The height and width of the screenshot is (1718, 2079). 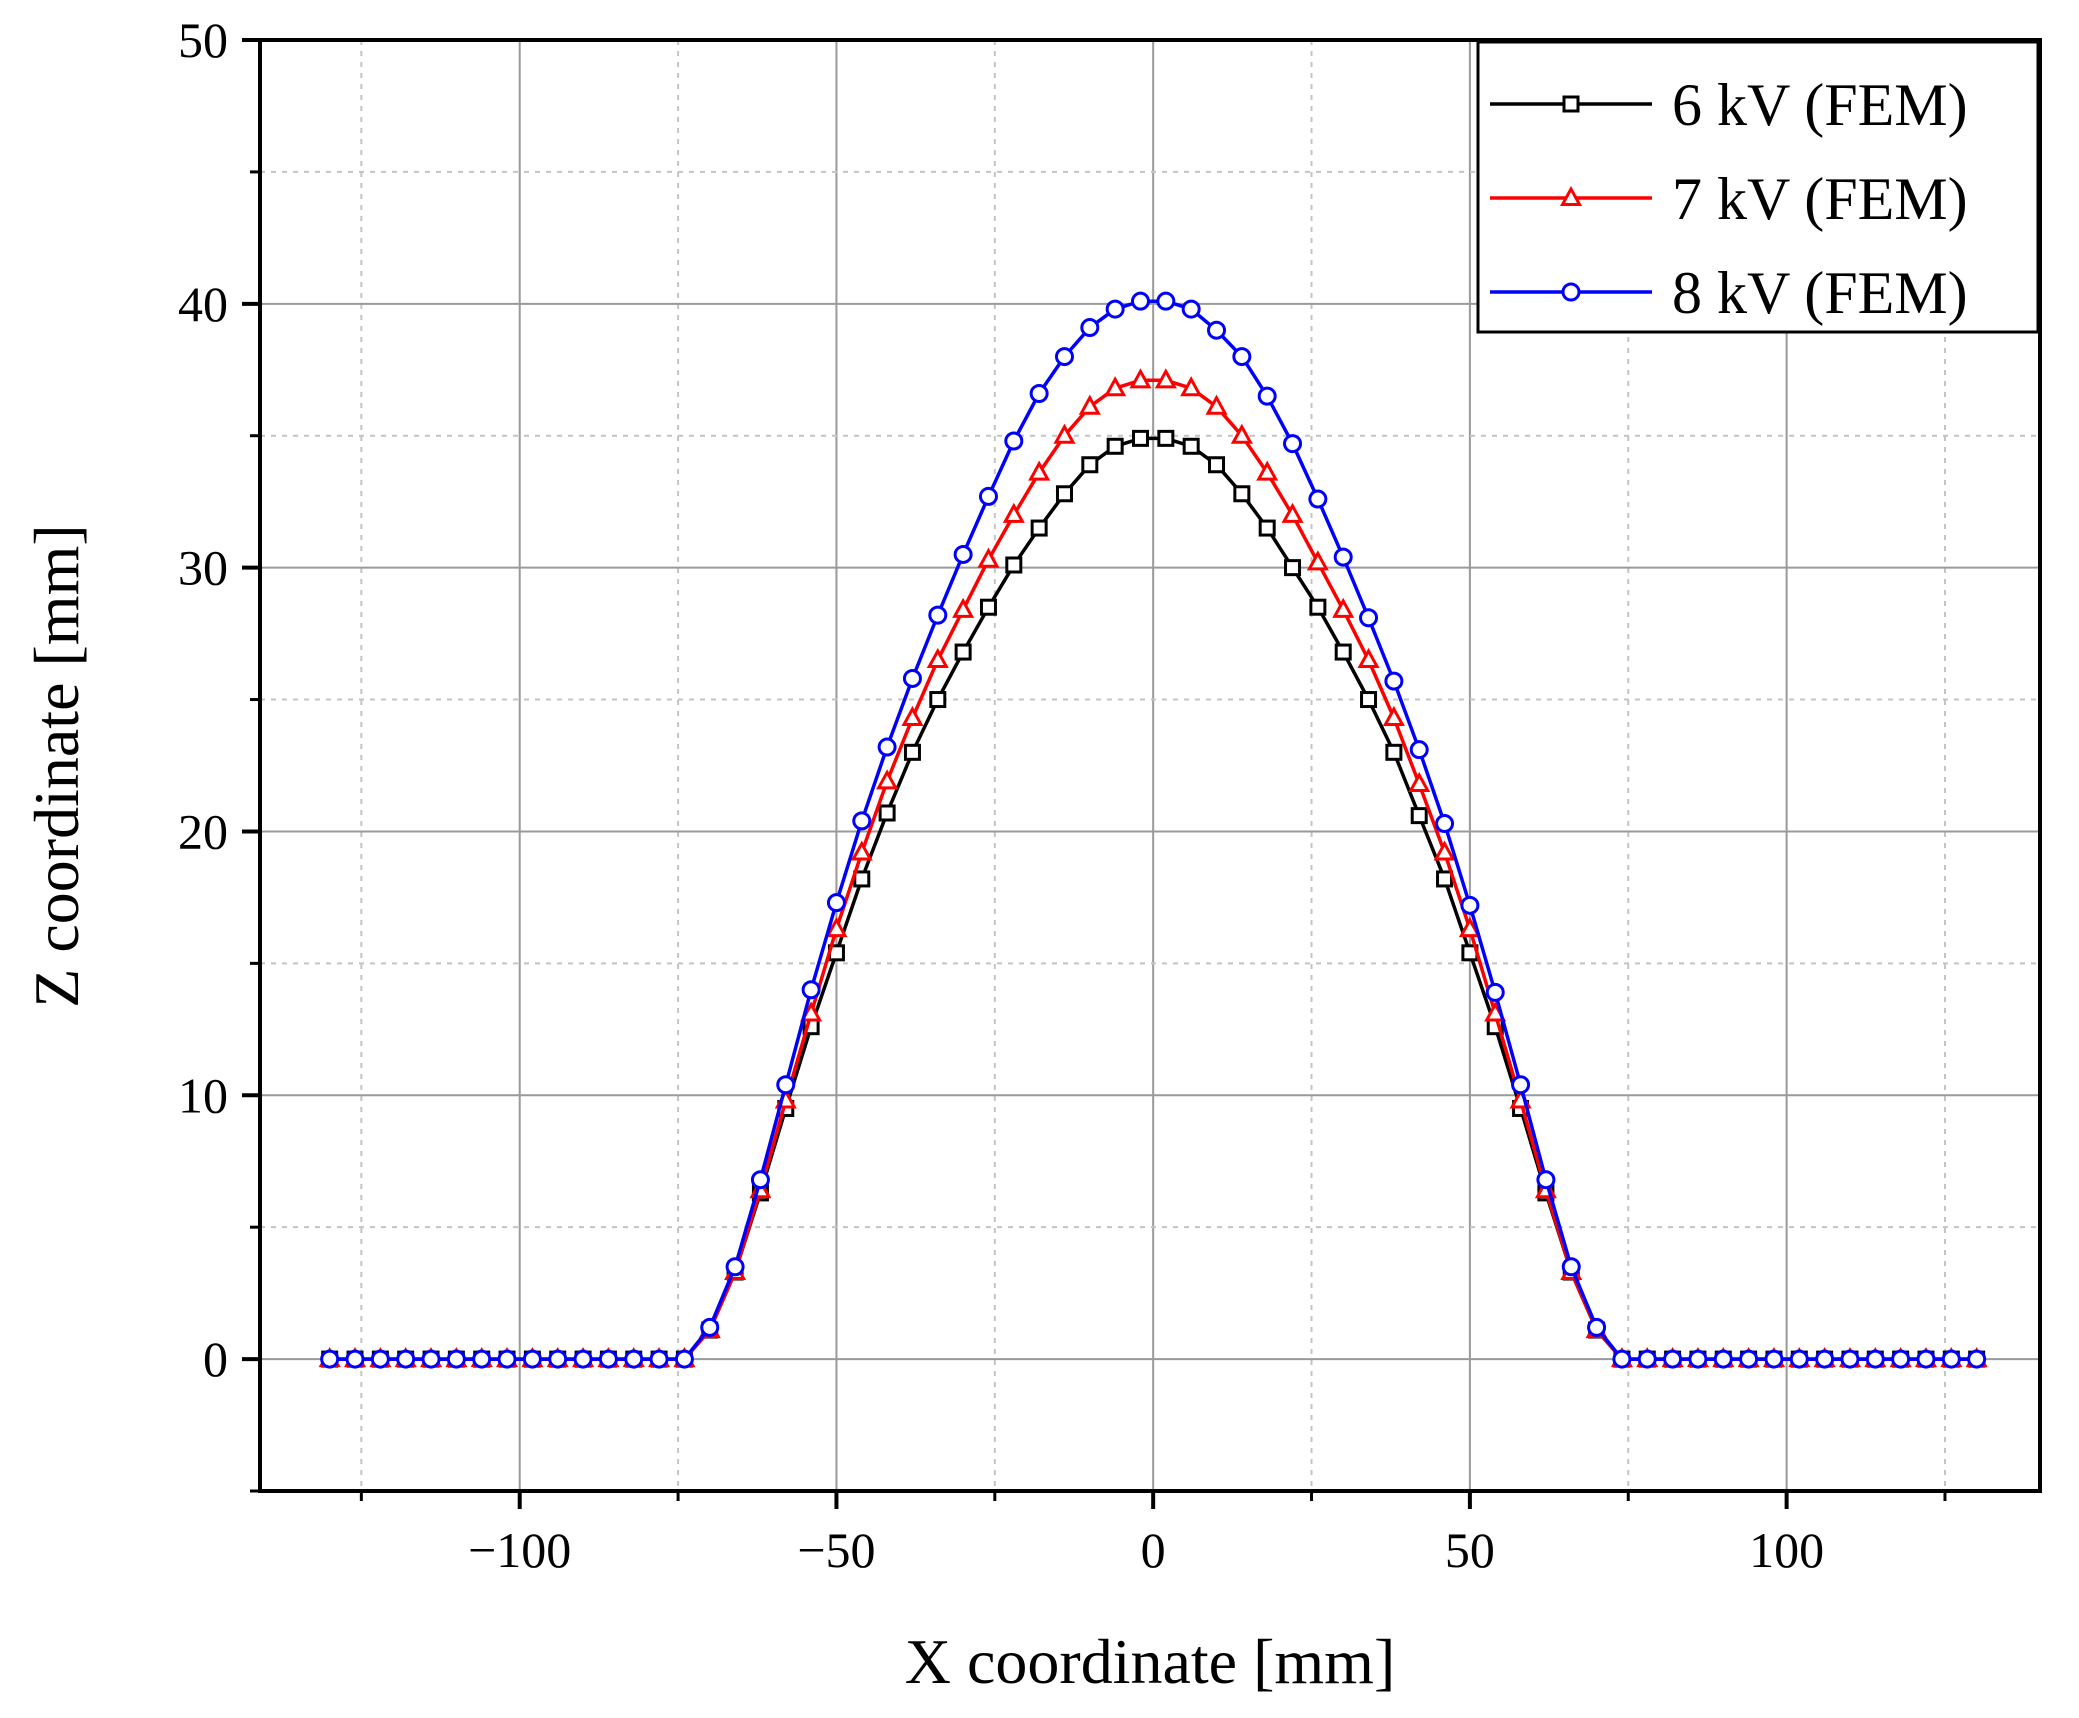 What do you see at coordinates (1820, 293) in the screenshot?
I see `legend-label: 8 kV (FEM)` at bounding box center [1820, 293].